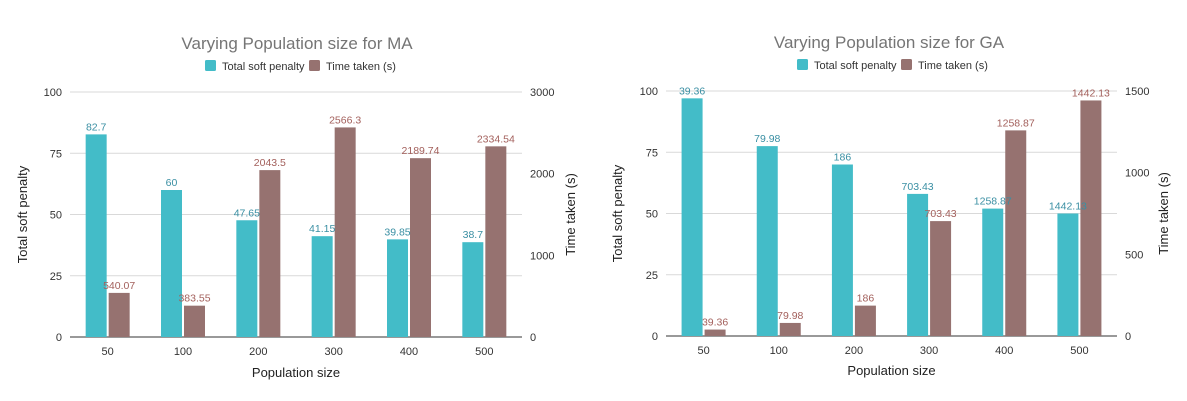 This screenshot has width=1187, height=401. I want to click on data-label-soft-penalty: 39.36, so click(692, 91).